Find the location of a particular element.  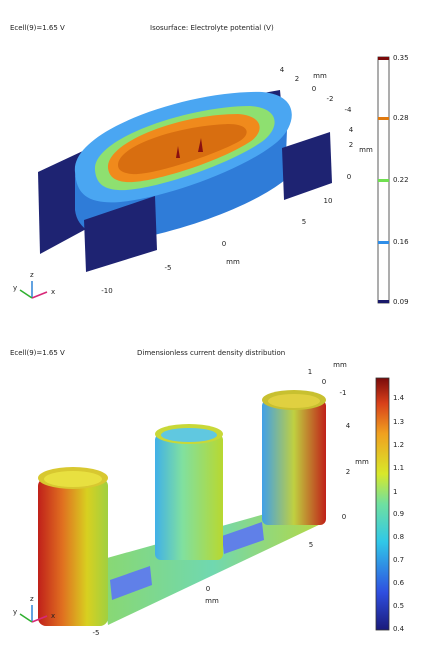

y-tick-label: 4 is located at coordinates (282, 70).